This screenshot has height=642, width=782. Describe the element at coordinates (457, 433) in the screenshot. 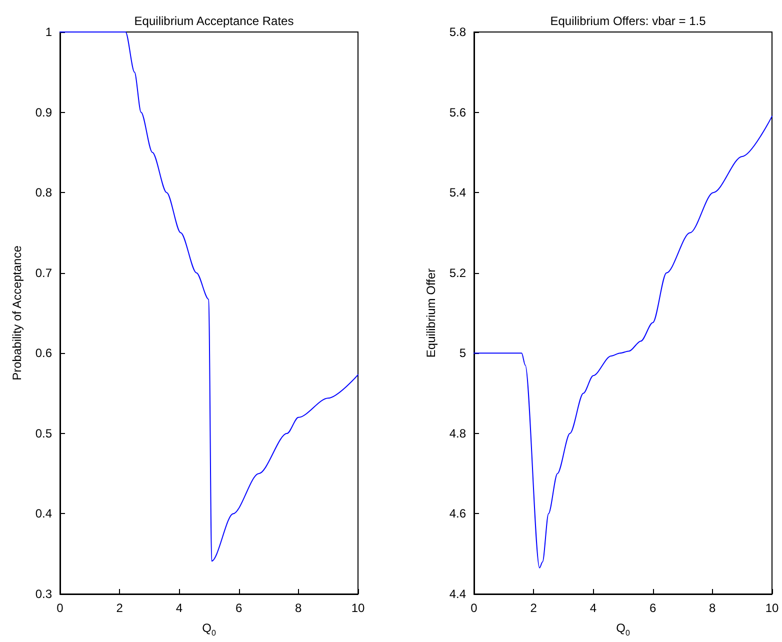

I see `y-tick-label: 4.8` at that location.